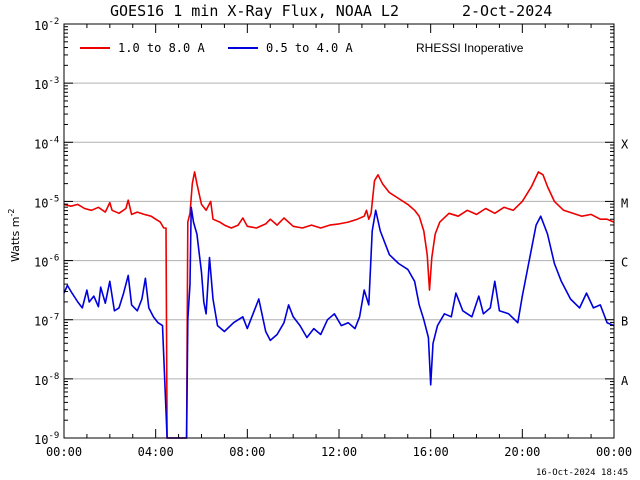 The width and height of the screenshot is (640, 480). Describe the element at coordinates (46, 25) in the screenshot. I see `y-tick-label: 10⁻²` at that location.